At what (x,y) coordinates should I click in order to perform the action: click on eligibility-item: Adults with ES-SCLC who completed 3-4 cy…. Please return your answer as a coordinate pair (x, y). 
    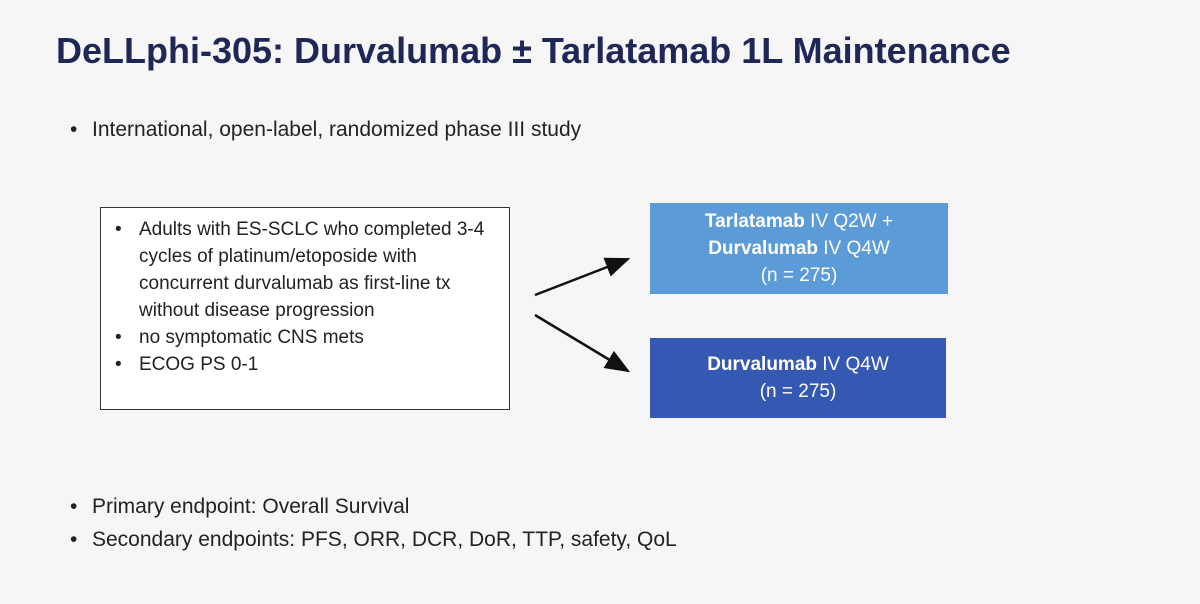
    Looking at the image, I should click on (305, 270).